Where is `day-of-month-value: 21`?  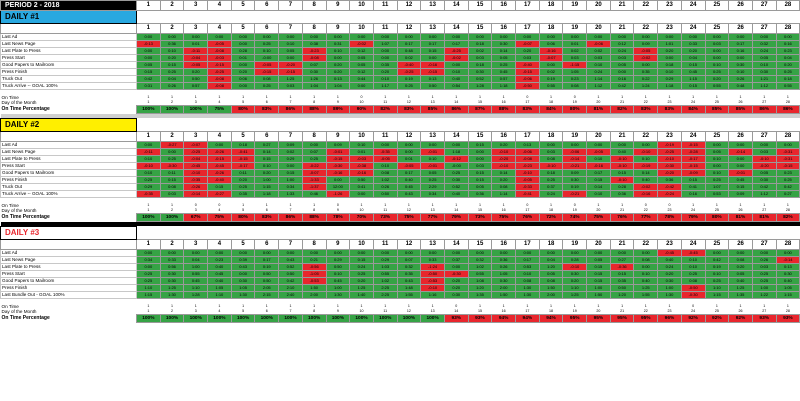
day-of-month-value: 21 is located at coordinates (622, 102).